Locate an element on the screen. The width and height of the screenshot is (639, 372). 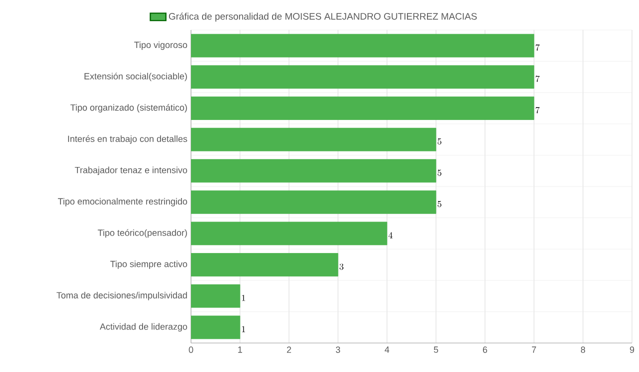
y-tick-label: Trabajador tenaz e intensivo is located at coordinates (131, 171).